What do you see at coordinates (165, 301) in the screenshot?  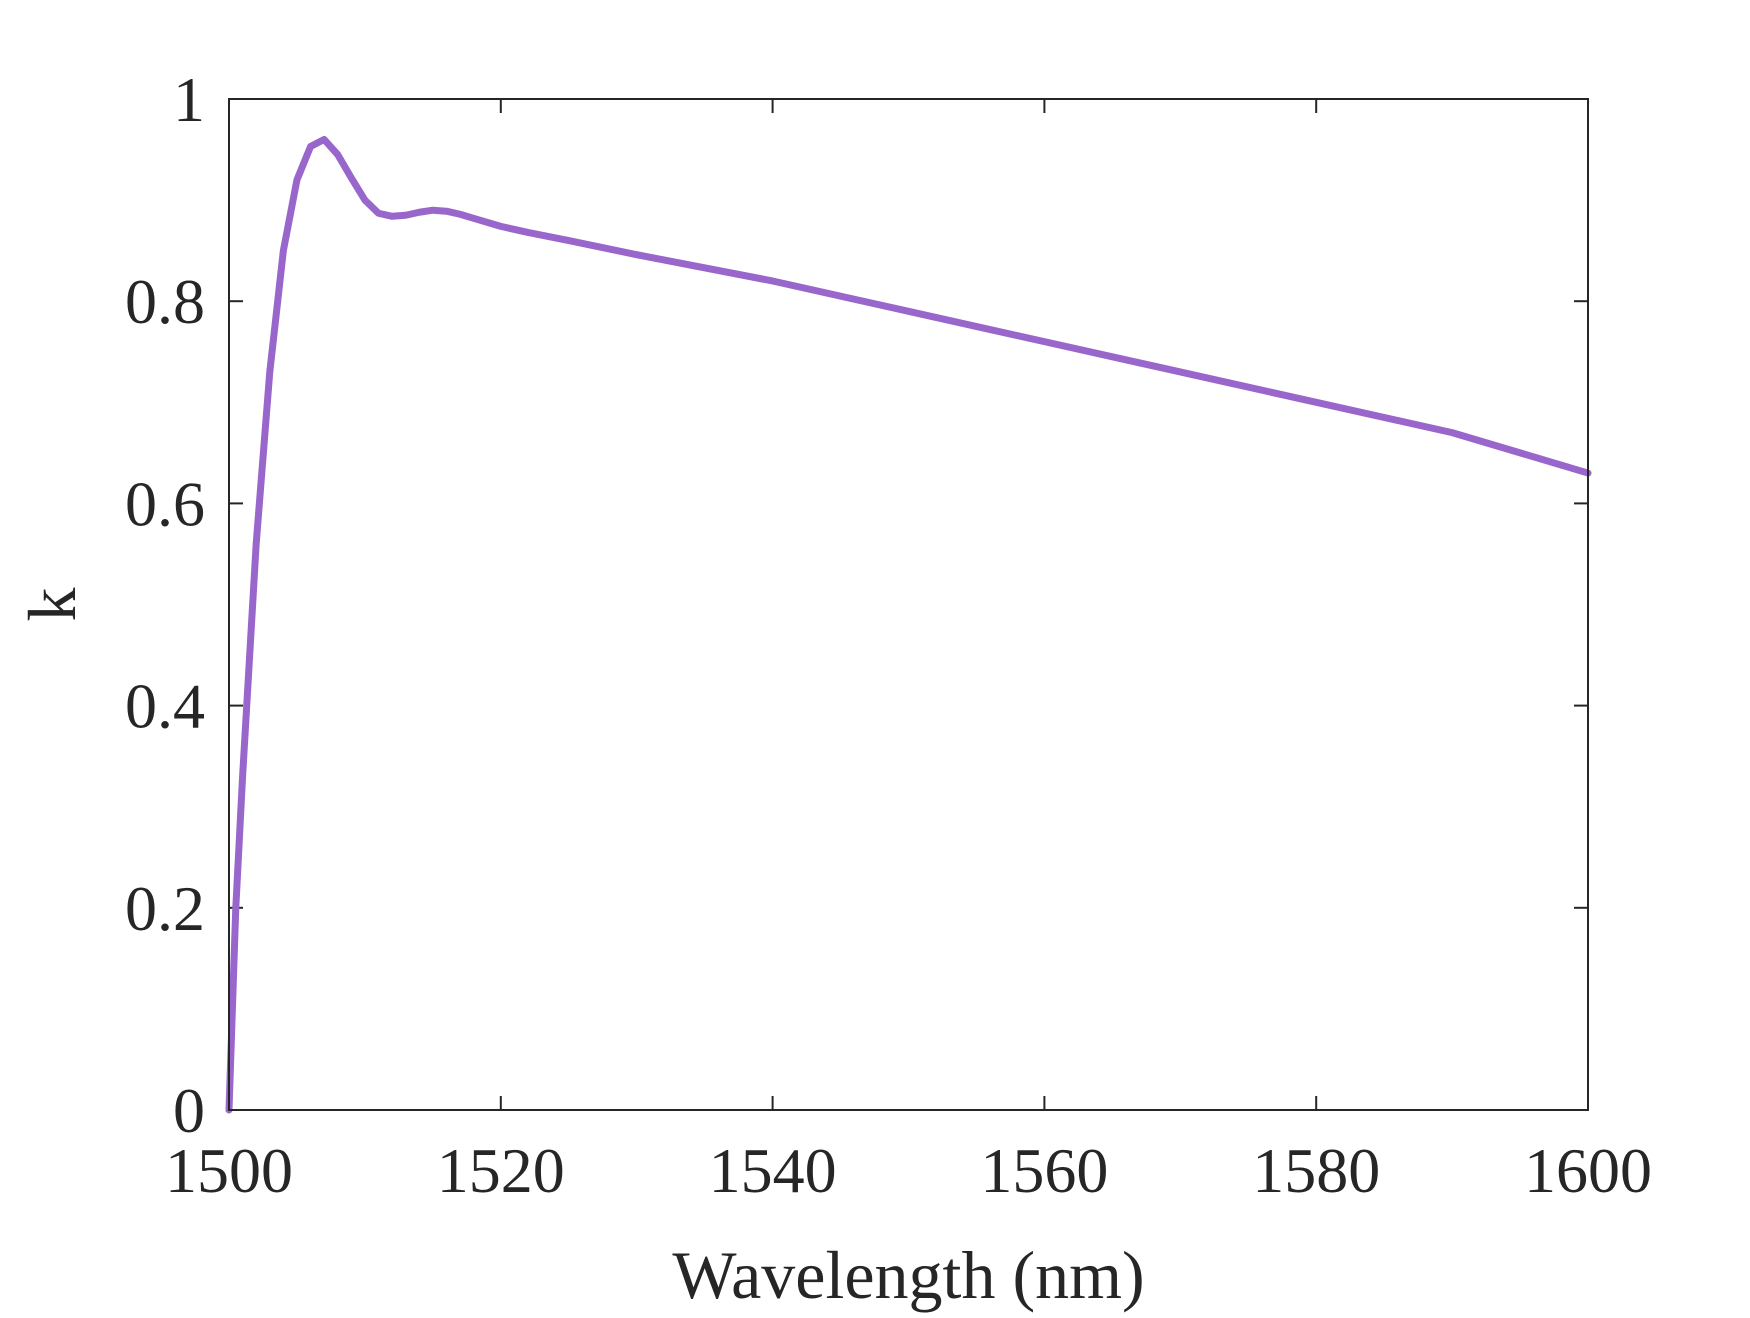 I see `y-tick-label: 0.8` at bounding box center [165, 301].